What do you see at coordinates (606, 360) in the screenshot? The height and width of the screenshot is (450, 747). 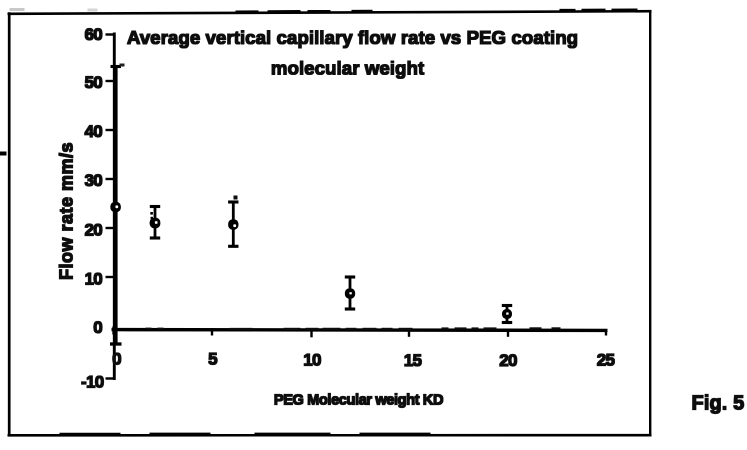 I see `svg-text: 25` at bounding box center [606, 360].